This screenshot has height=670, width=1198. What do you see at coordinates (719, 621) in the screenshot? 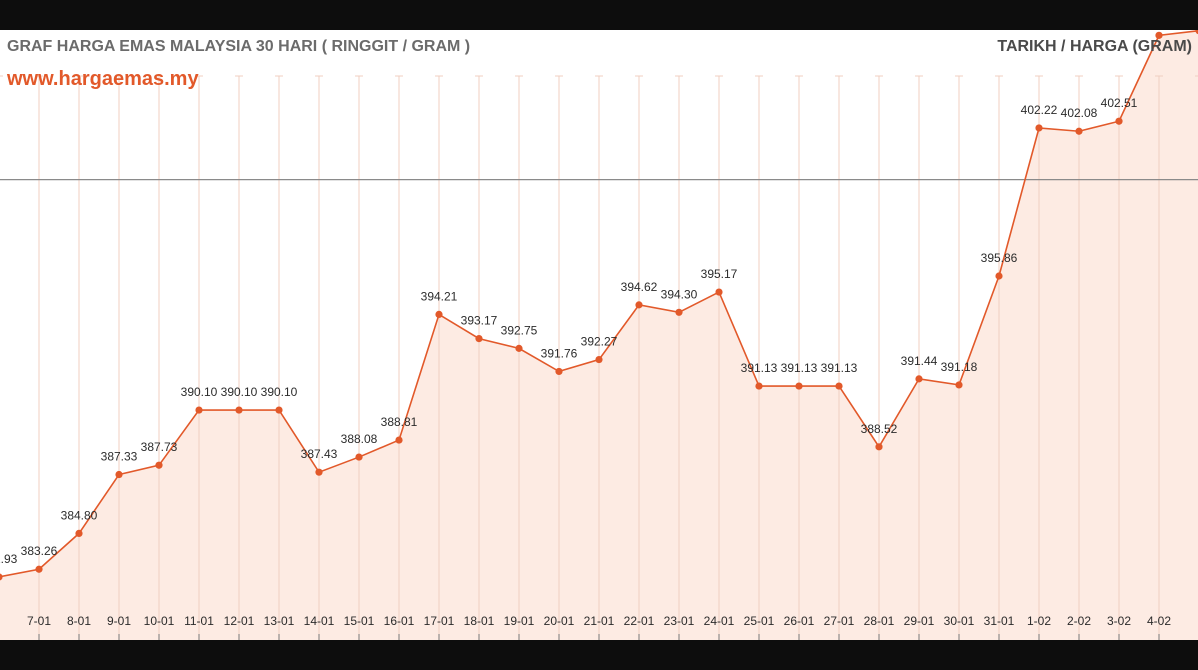
I see `x-tick-label: 24-01` at bounding box center [719, 621].